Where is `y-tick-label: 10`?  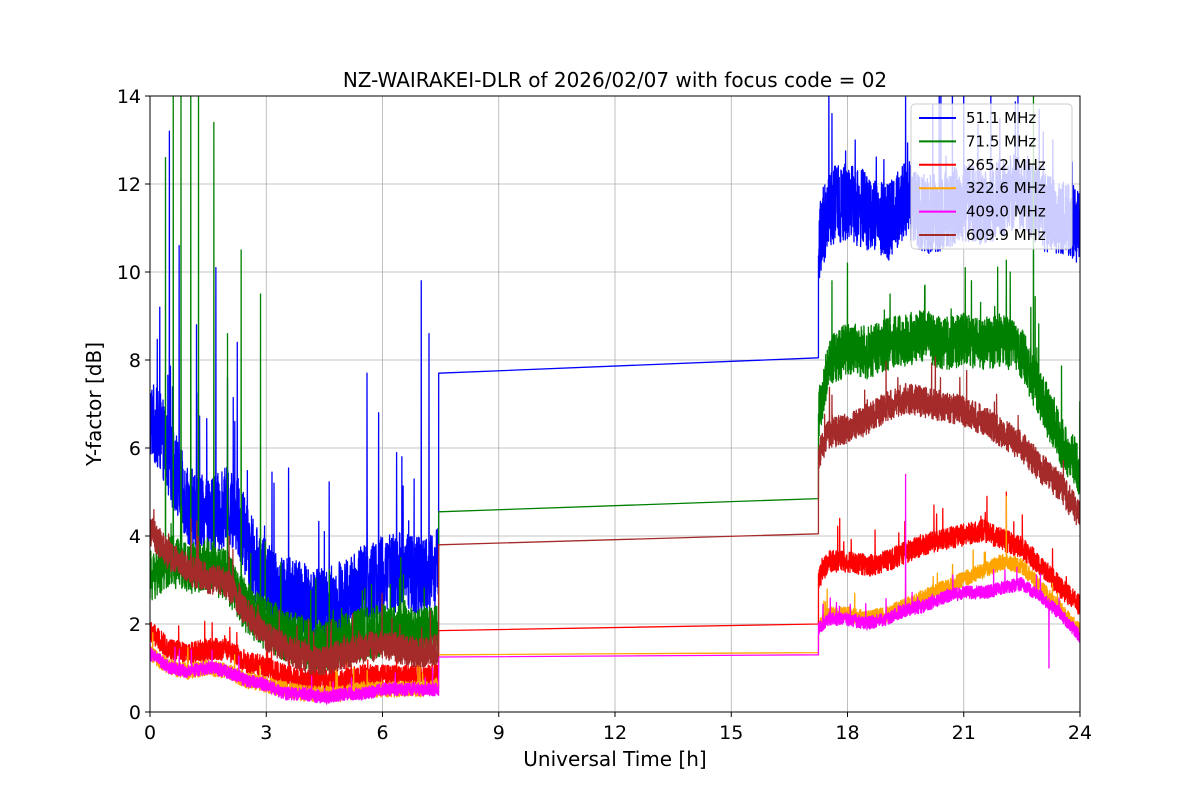
y-tick-label: 10 is located at coordinates (129, 273).